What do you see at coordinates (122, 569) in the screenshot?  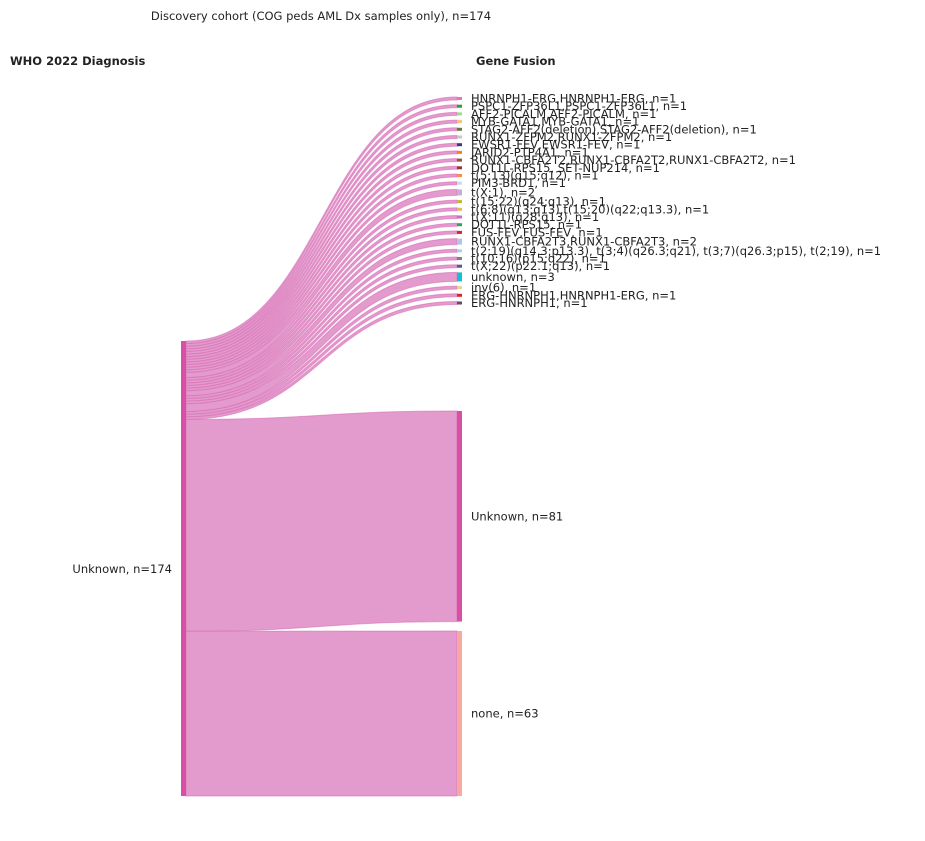 I see `source-node-label: Unknown, n=174` at bounding box center [122, 569].